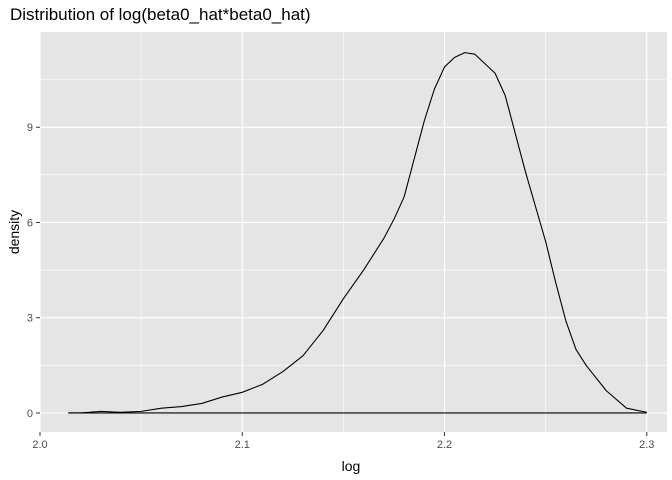 This screenshot has width=672, height=480. What do you see at coordinates (39, 445) in the screenshot?
I see `x-tick-label: 2.0` at bounding box center [39, 445].